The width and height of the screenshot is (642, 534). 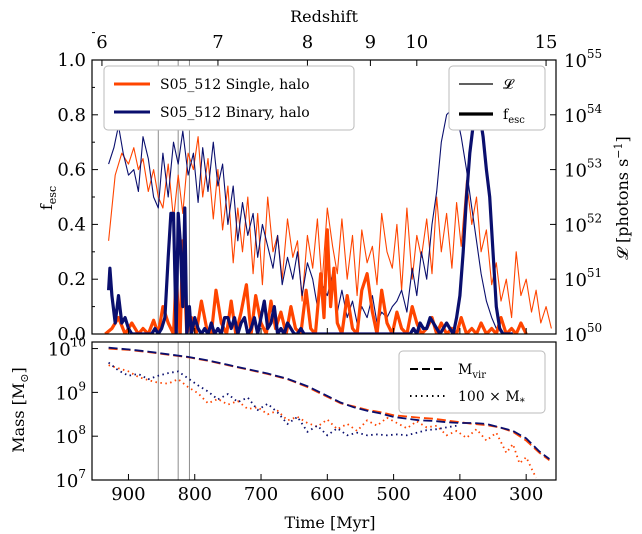 I want to click on mass-legend: Mvir 100 × M*, so click(x=472, y=382).